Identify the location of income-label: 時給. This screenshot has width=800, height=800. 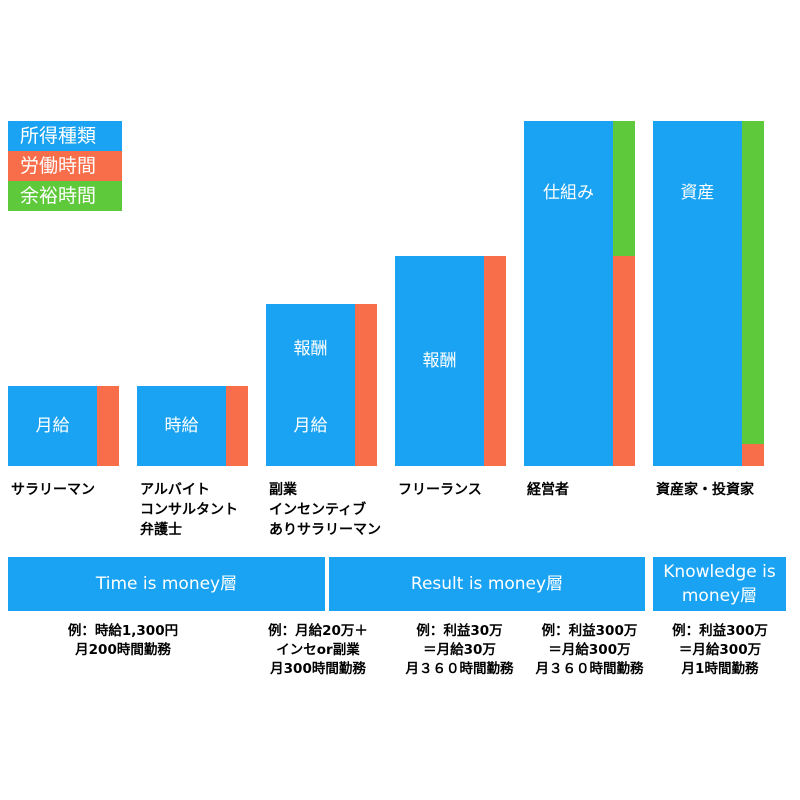
(181, 426).